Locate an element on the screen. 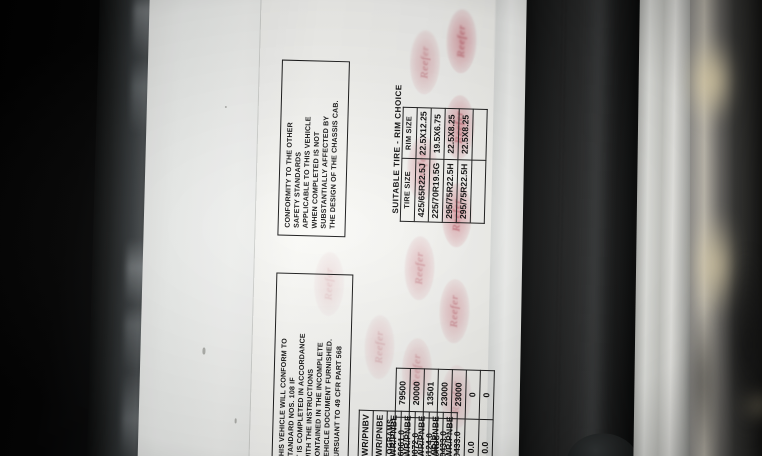 The height and width of the screenshot is (456, 762). cell-rim-size: 22.5X12.25 is located at coordinates (423, 133).